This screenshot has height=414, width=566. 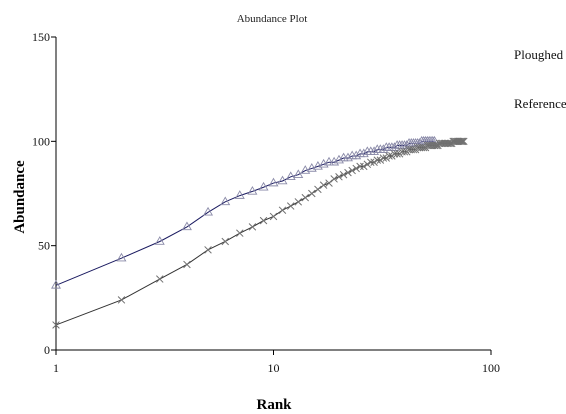 What do you see at coordinates (540, 103) in the screenshot?
I see `legend-label-reference: Reference` at bounding box center [540, 103].